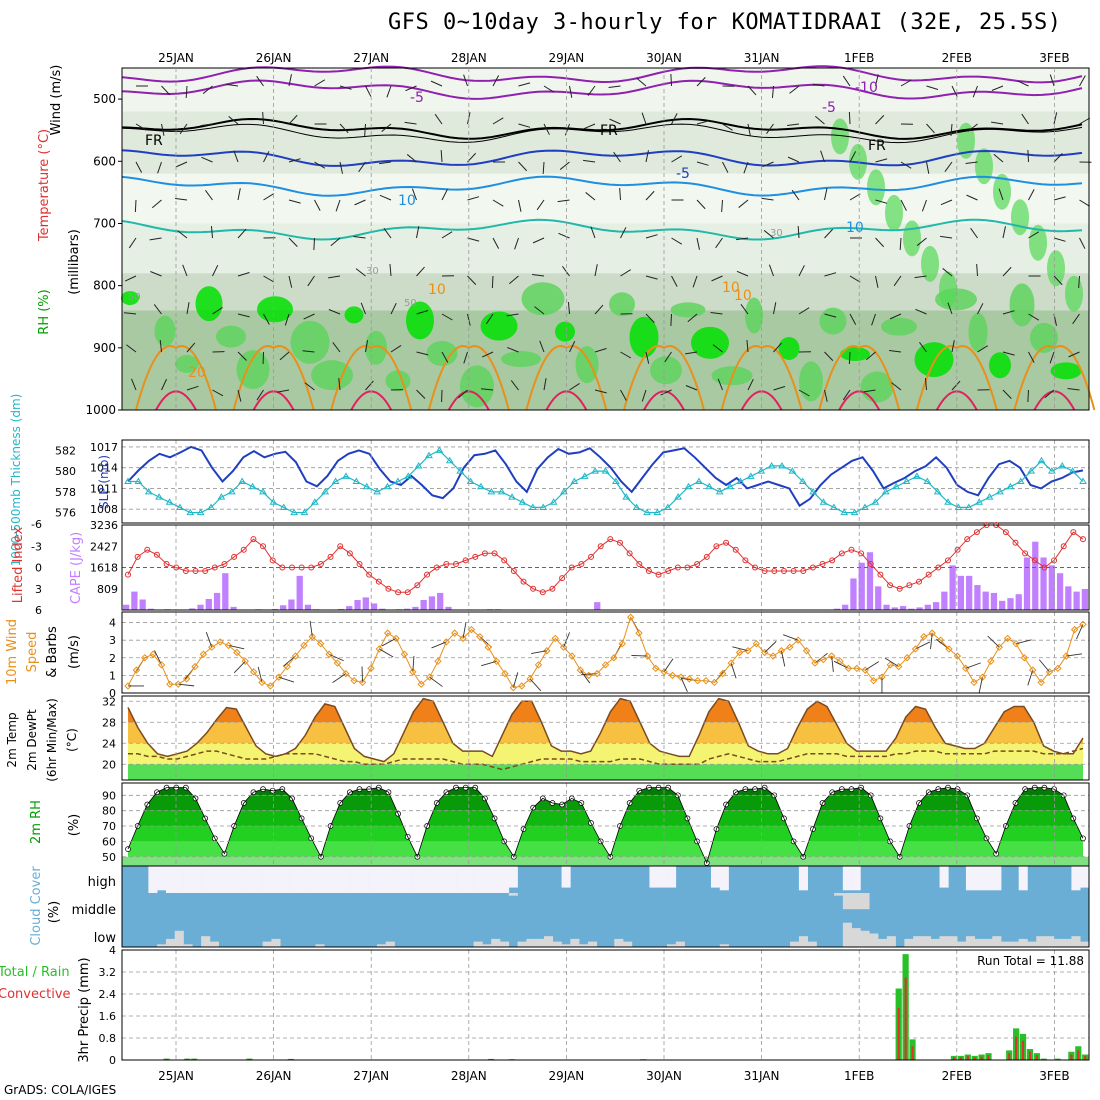 The image size is (1100, 1100). I want to click on thickness-point, so click(626, 496).